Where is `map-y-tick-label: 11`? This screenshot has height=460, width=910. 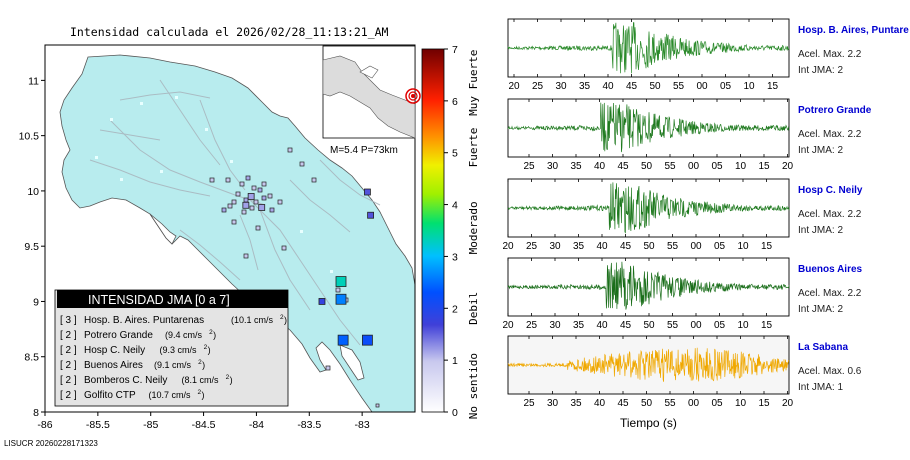 map-y-tick-label: 11 is located at coordinates (33, 81).